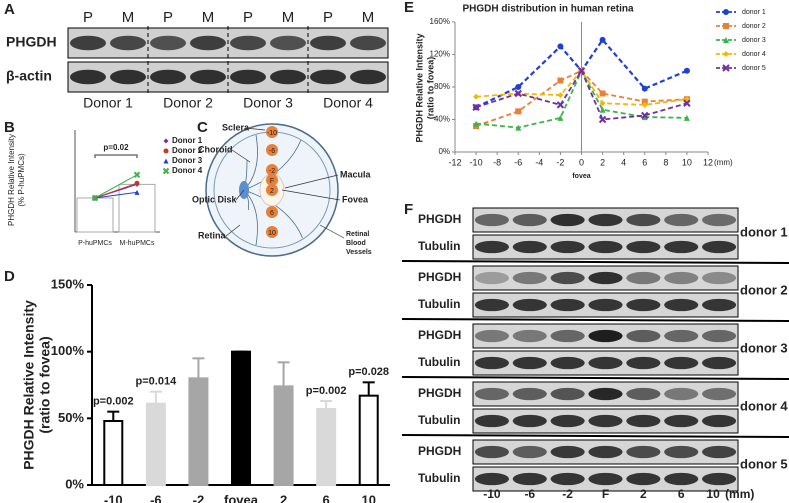  What do you see at coordinates (444, 151) in the screenshot?
I see `y-tick-label: 0%` at bounding box center [444, 151].